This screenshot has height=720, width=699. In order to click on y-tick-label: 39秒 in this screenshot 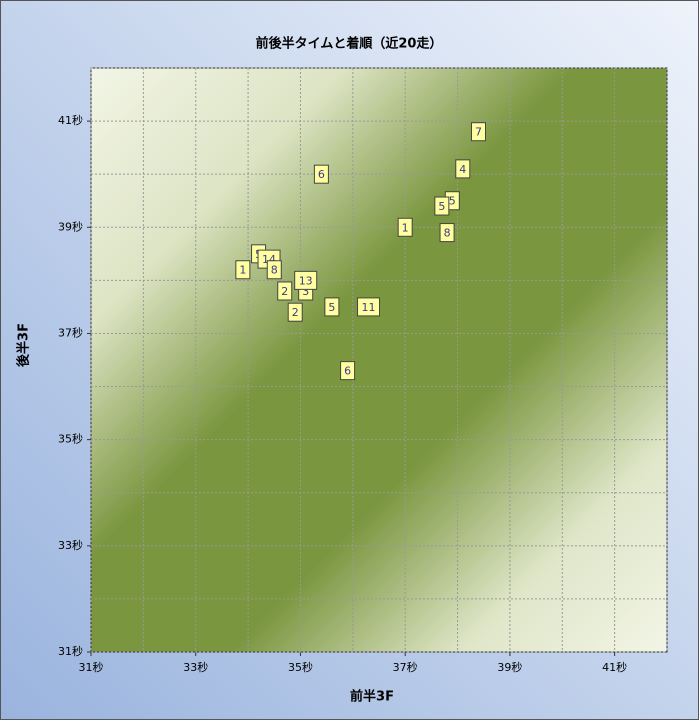, I will do `click(70, 226)`.